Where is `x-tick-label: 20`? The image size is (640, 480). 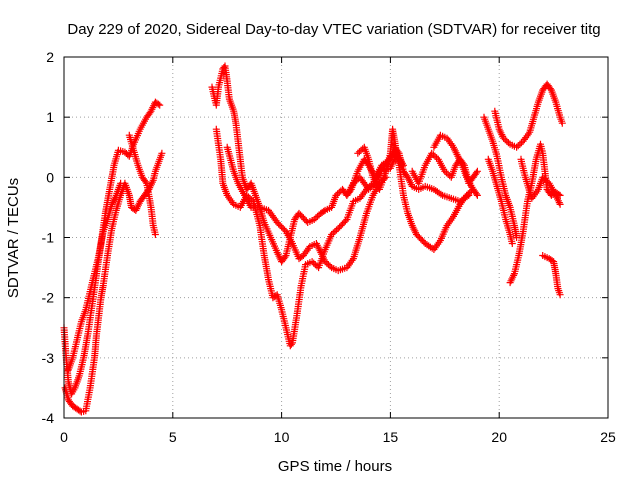
x-tick-label: 20 is located at coordinates (499, 437).